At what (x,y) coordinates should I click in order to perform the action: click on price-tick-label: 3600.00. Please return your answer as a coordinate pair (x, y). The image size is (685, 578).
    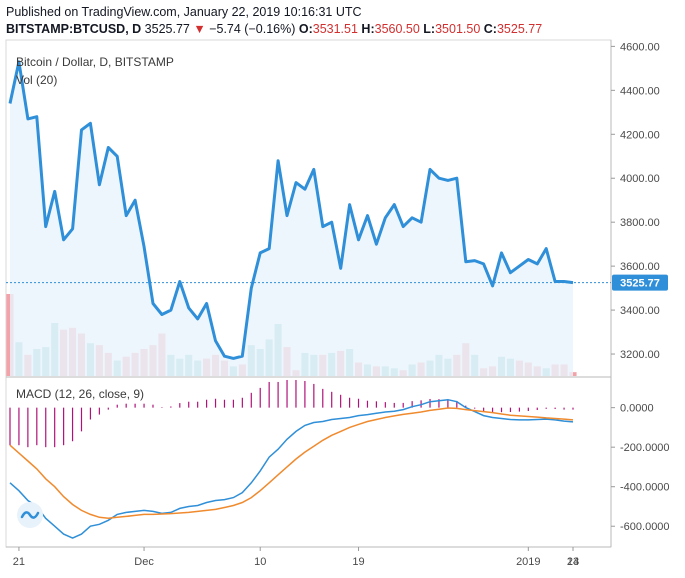
    Looking at the image, I should click on (640, 267).